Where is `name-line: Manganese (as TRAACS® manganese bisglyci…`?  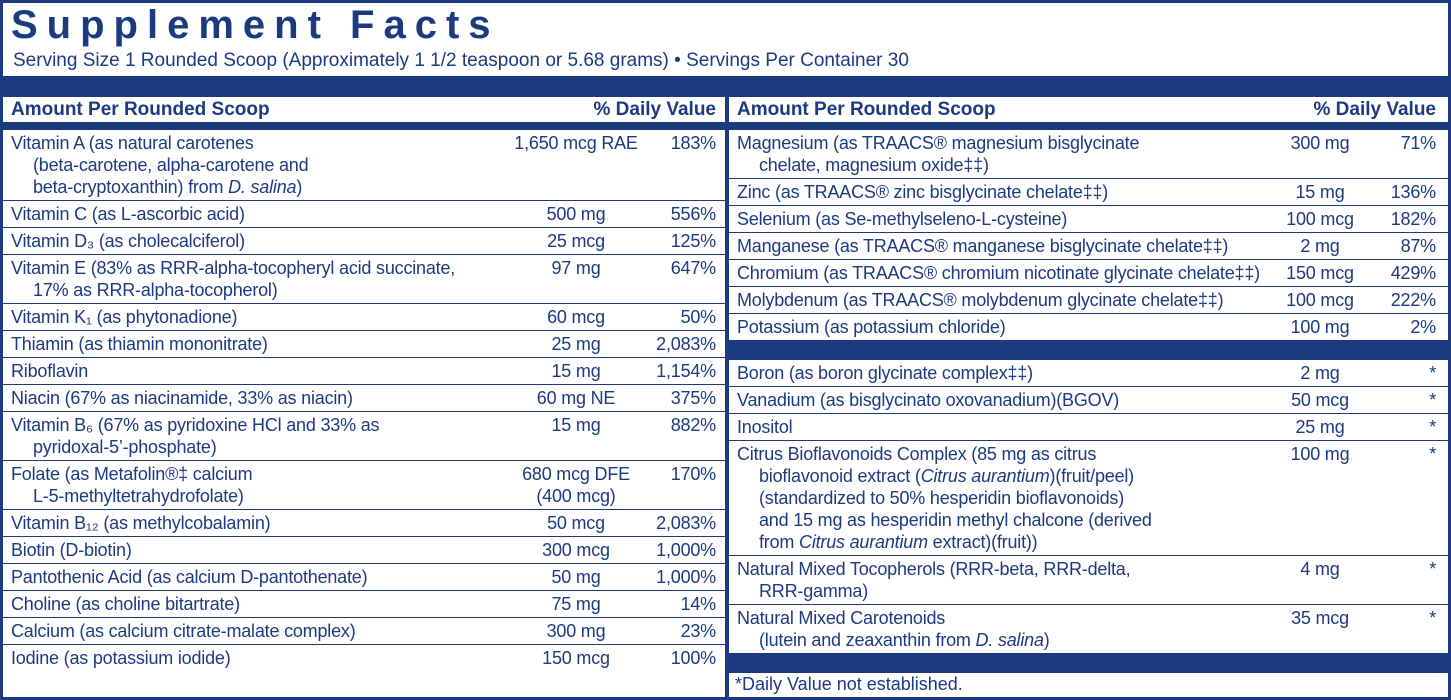
name-line: Manganese (as TRAACS® manganese bisglyci… is located at coordinates (983, 246).